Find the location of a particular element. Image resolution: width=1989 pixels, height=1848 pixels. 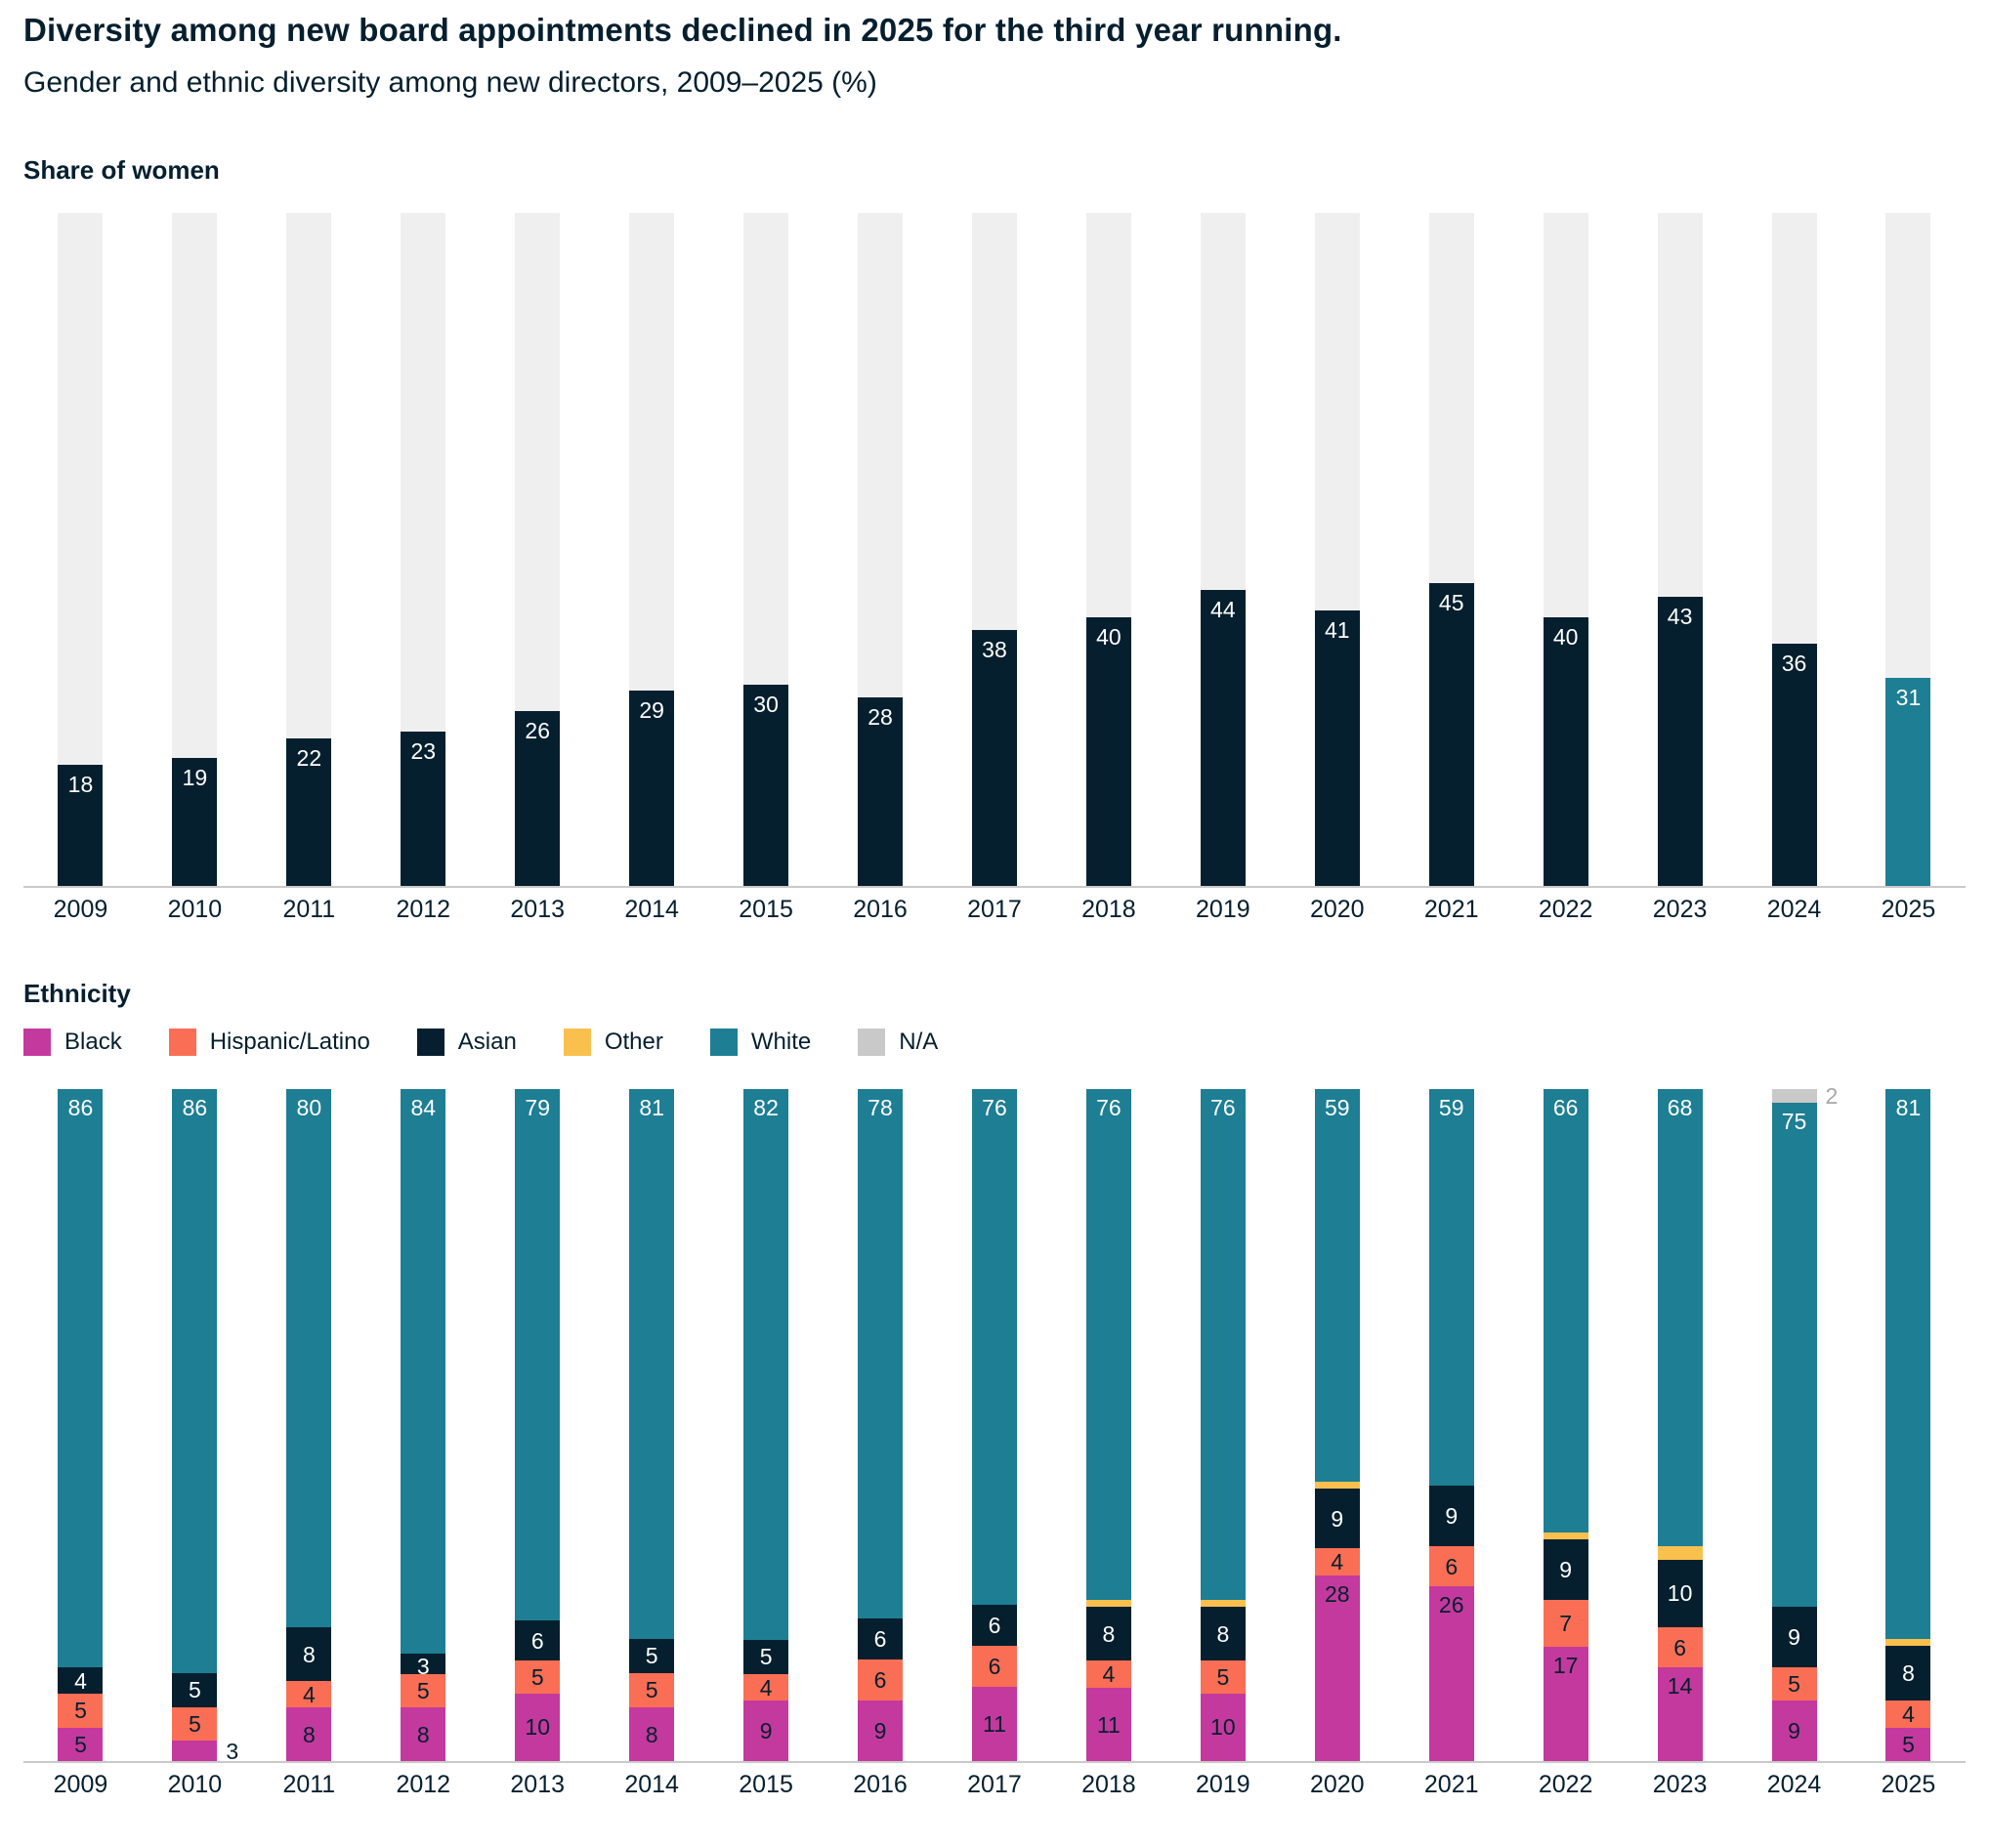

stacked-bar: 5 4 8 81 is located at coordinates (1908, 1425).